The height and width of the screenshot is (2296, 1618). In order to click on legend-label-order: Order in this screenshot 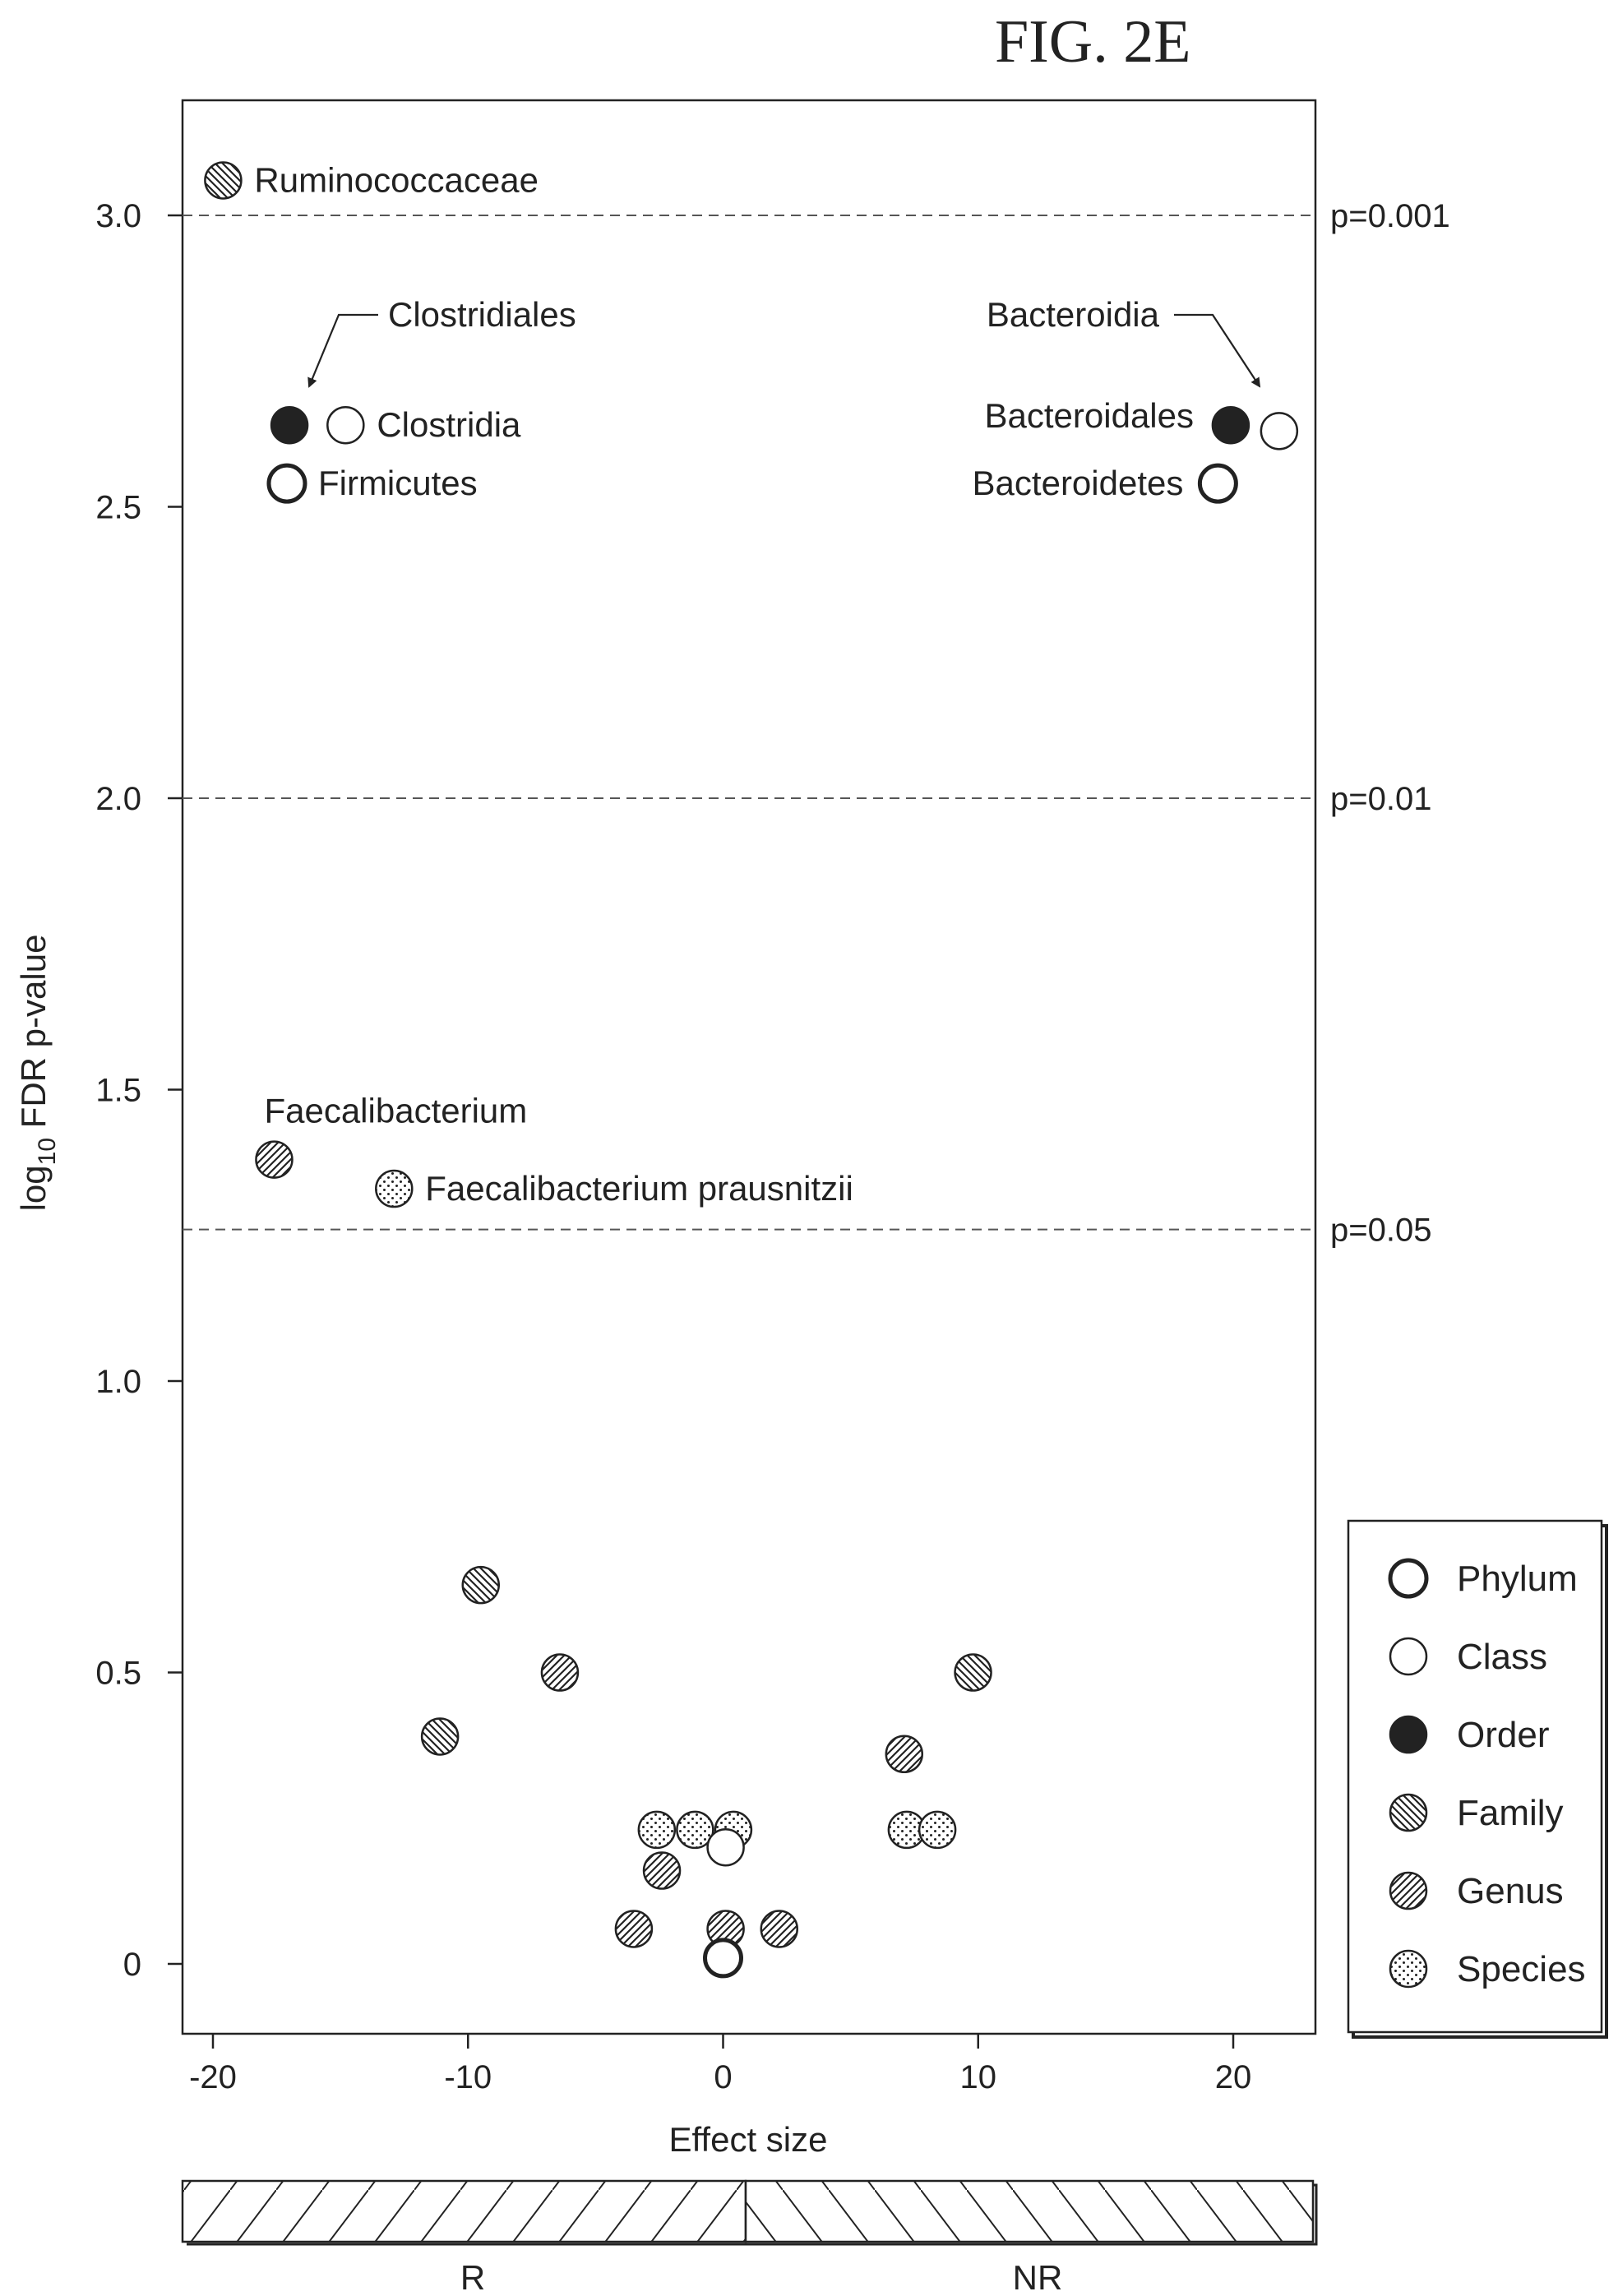, I will do `click(1503, 1735)`.